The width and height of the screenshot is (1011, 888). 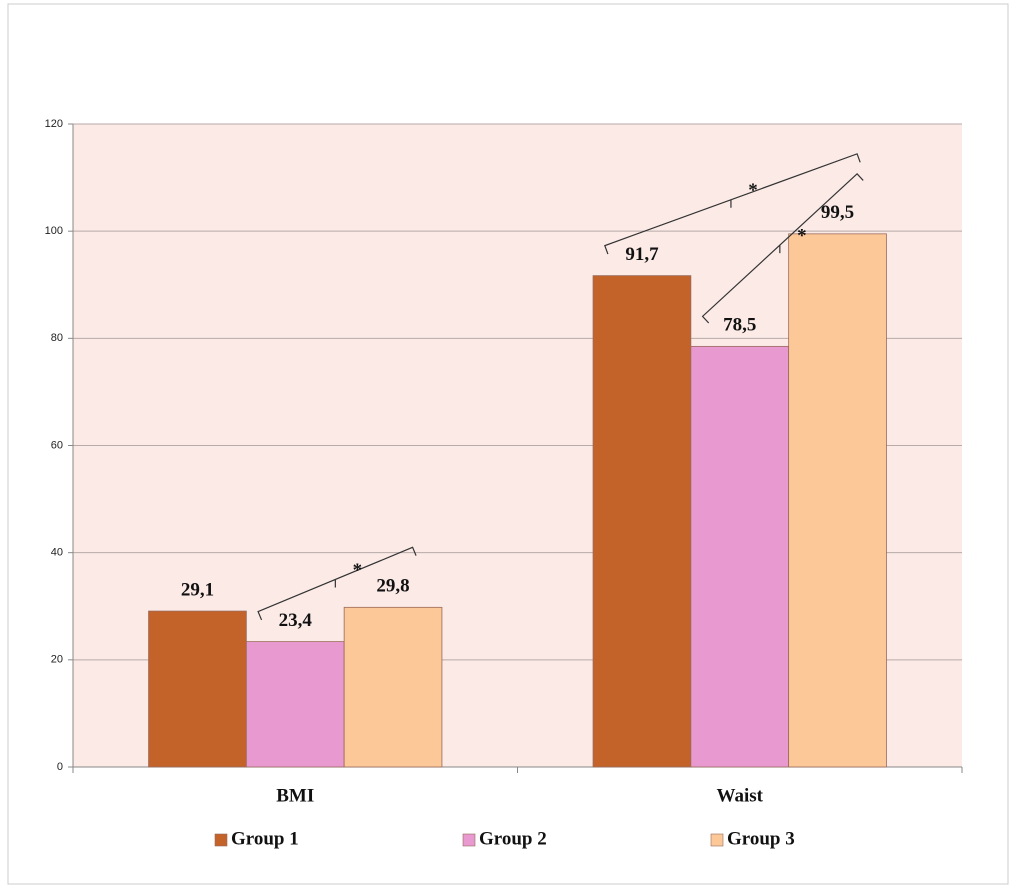 I want to click on legend-label: Group 3, so click(x=761, y=838).